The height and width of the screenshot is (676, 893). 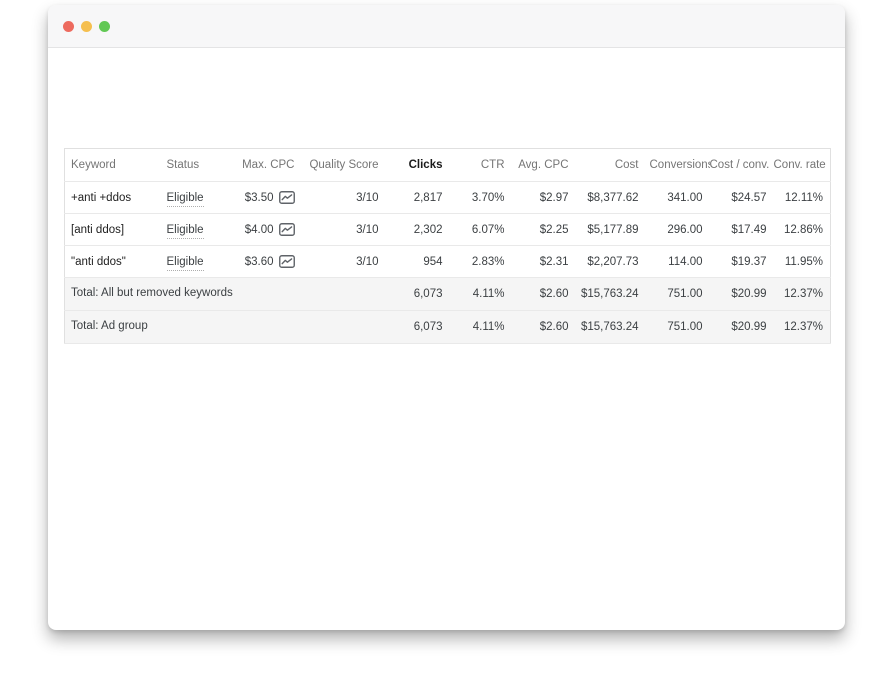 What do you see at coordinates (802, 261) in the screenshot?
I see `conv-rate-cell: 11.95%` at bounding box center [802, 261].